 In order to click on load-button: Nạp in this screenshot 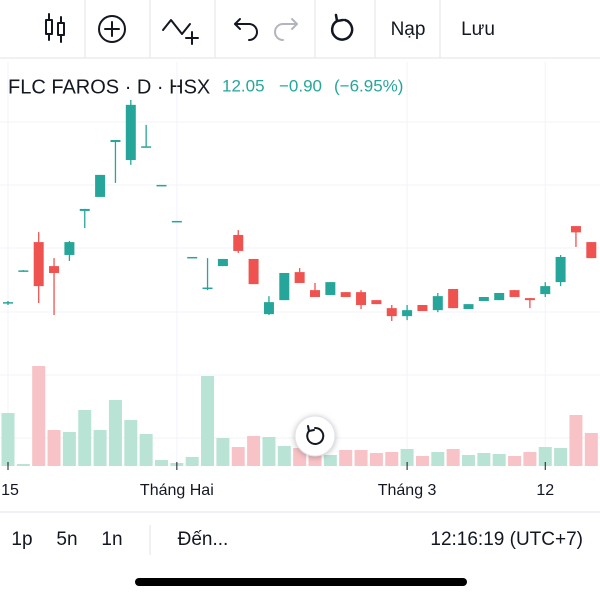, I will do `click(408, 29)`.